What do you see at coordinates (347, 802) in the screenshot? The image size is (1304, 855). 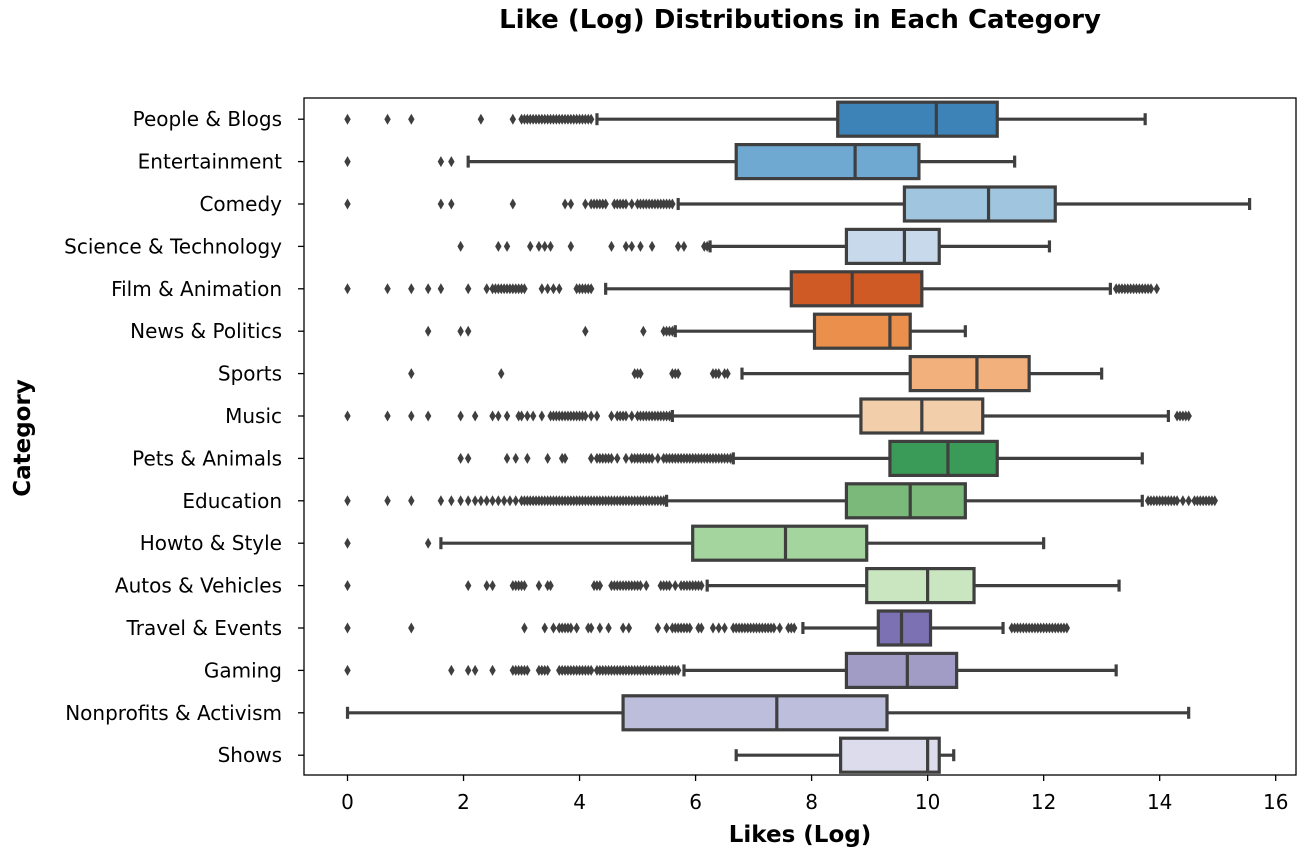 I see `x-tick-label-0: 0` at bounding box center [347, 802].